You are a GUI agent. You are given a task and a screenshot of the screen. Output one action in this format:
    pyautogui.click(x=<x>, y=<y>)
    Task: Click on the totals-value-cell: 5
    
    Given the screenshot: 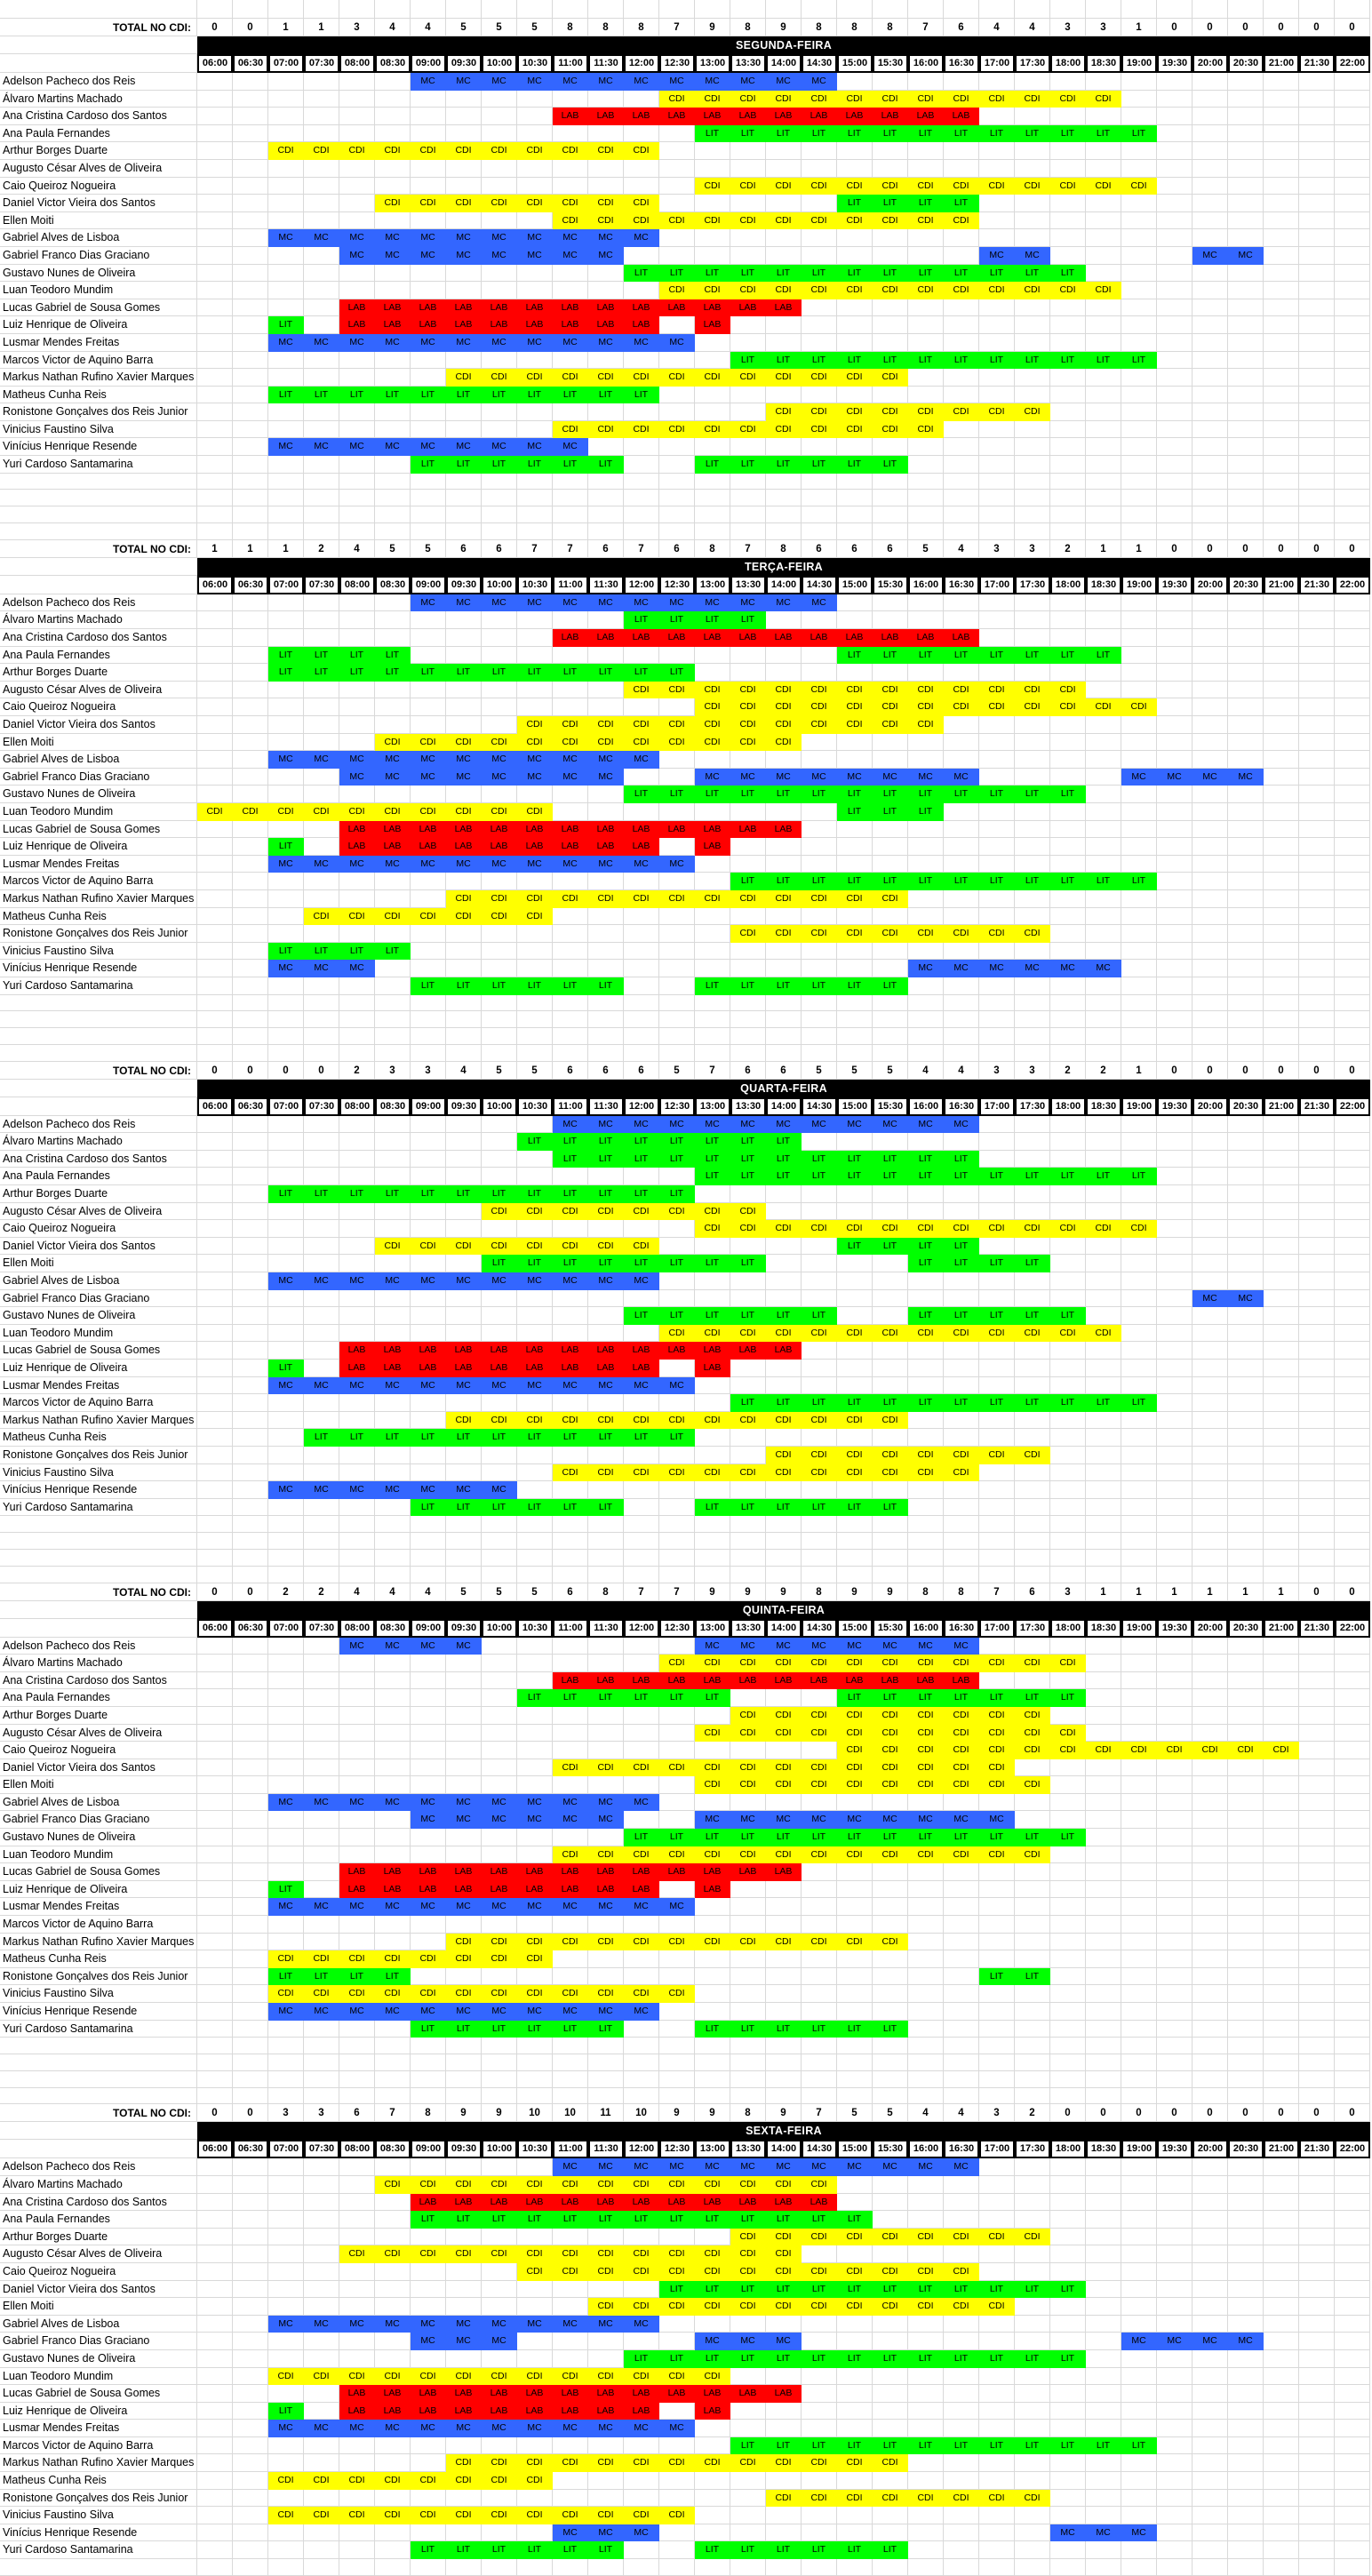 What is the action you would take?
    pyautogui.click(x=535, y=28)
    